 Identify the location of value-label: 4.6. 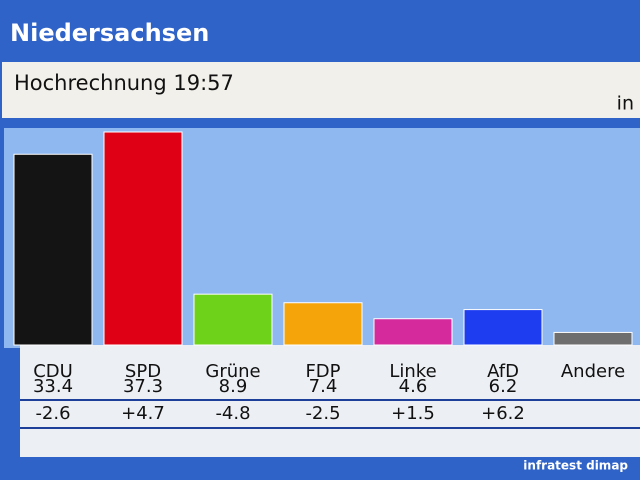
(413, 386).